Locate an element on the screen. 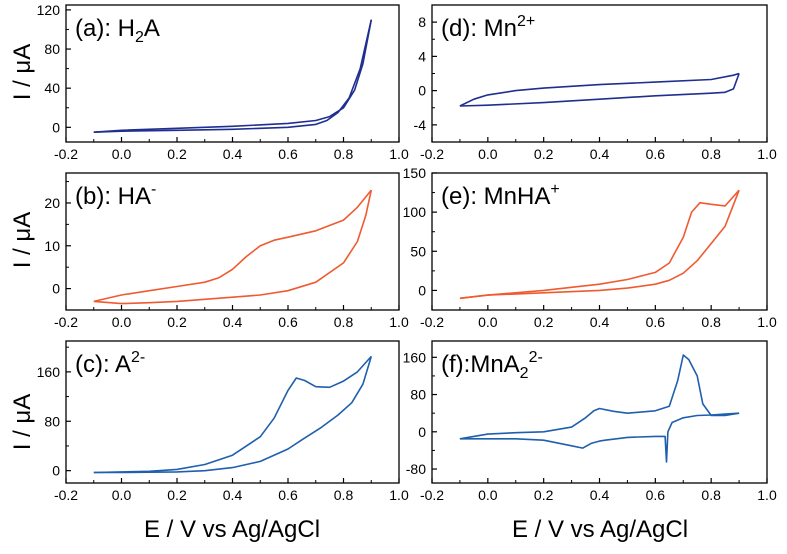  ytick-label: 40 is located at coordinates (52, 88).